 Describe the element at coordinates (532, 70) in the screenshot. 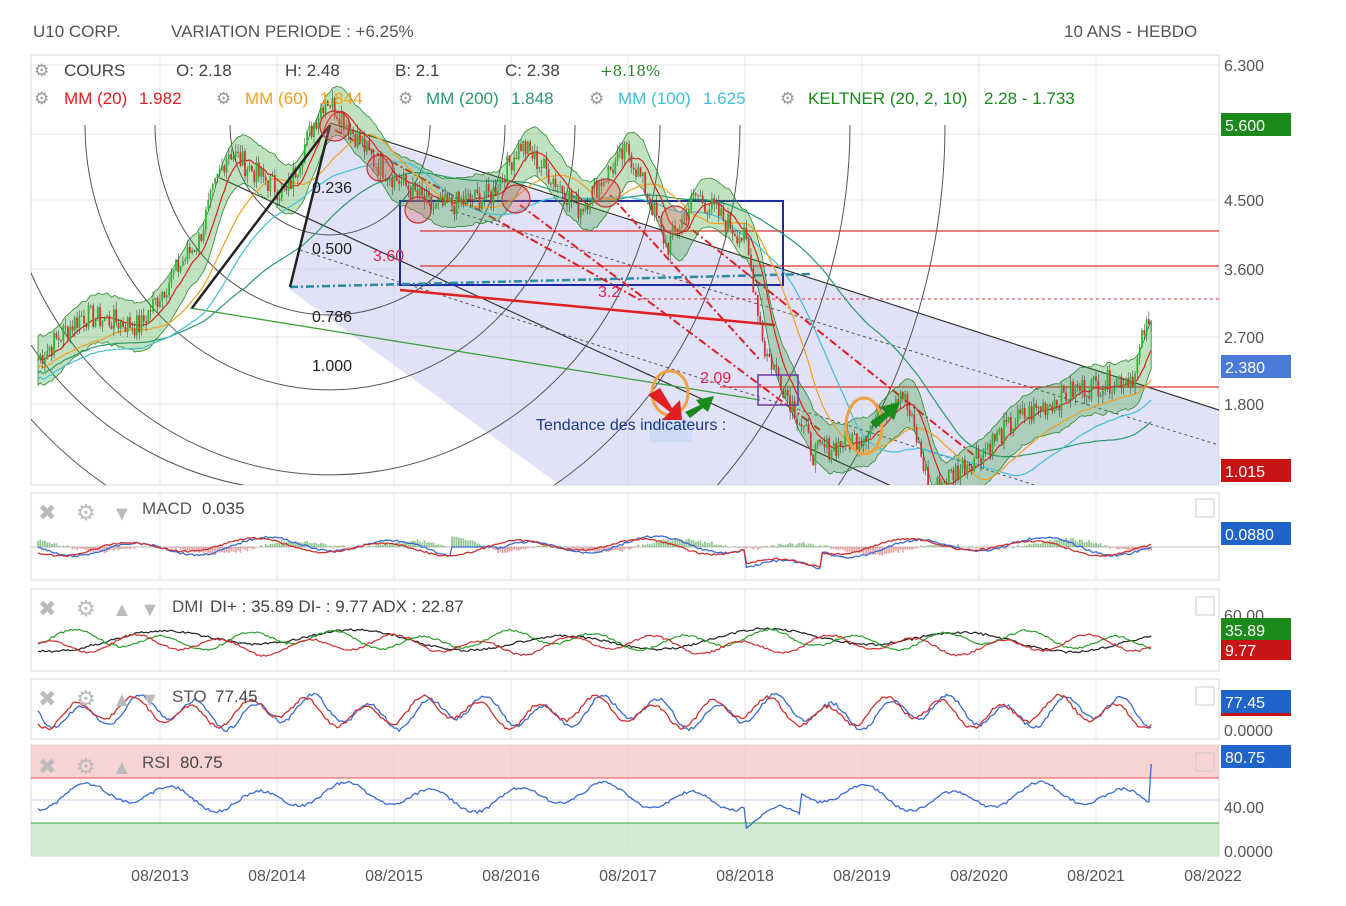

I see `legend-close: C: 2.38` at that location.